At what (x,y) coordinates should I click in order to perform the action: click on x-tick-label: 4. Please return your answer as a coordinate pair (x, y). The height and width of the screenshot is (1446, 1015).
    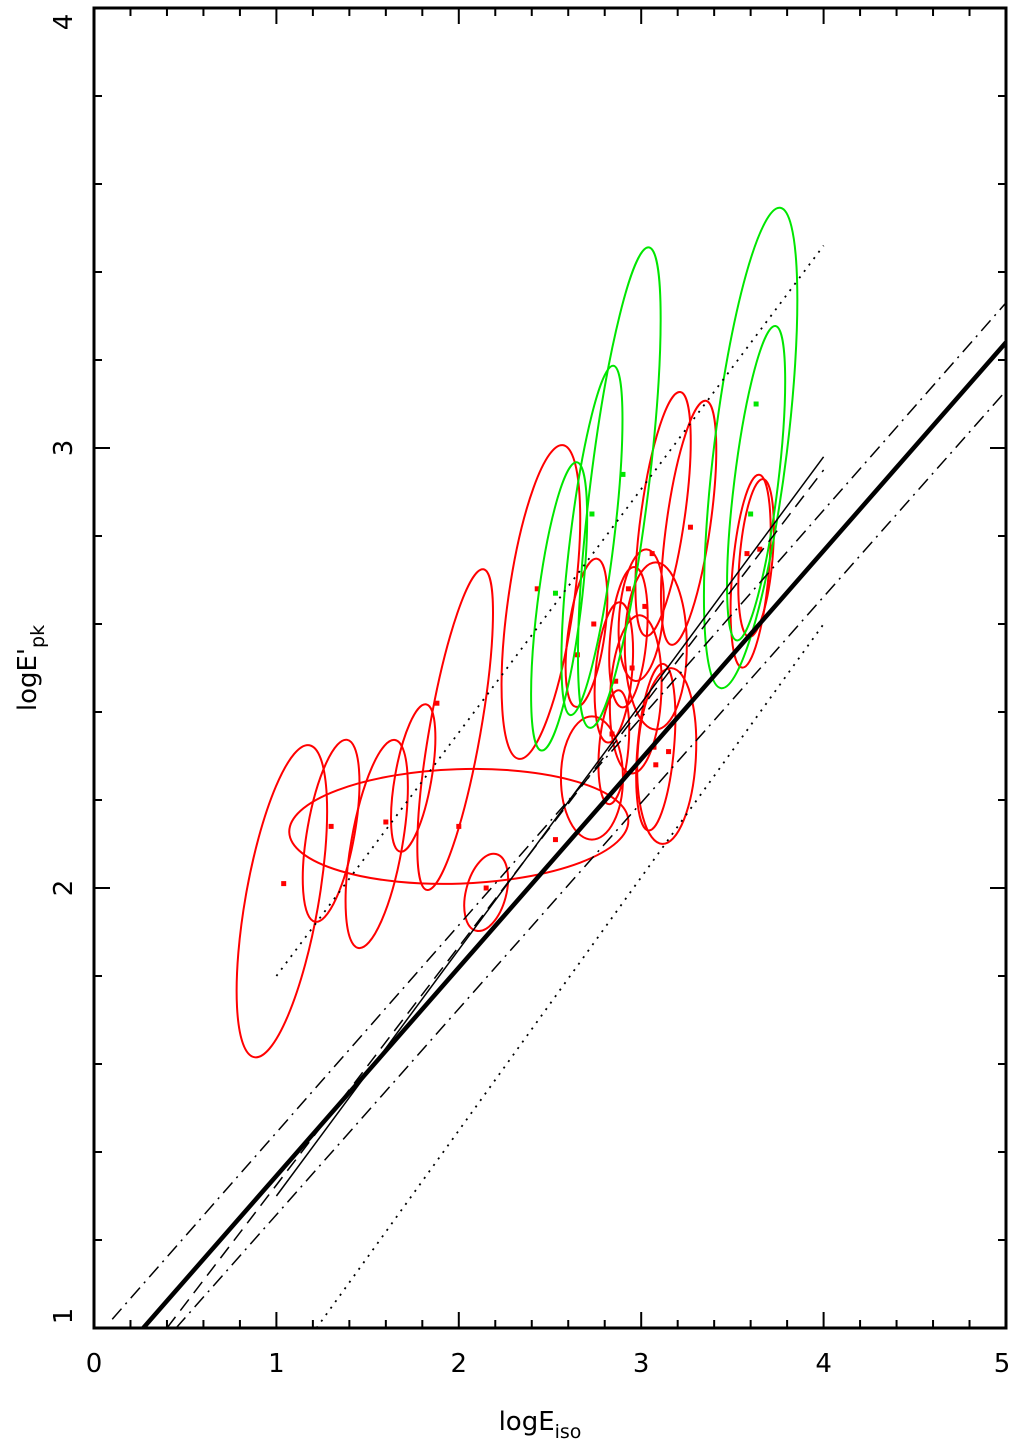
    Looking at the image, I should click on (823, 1364).